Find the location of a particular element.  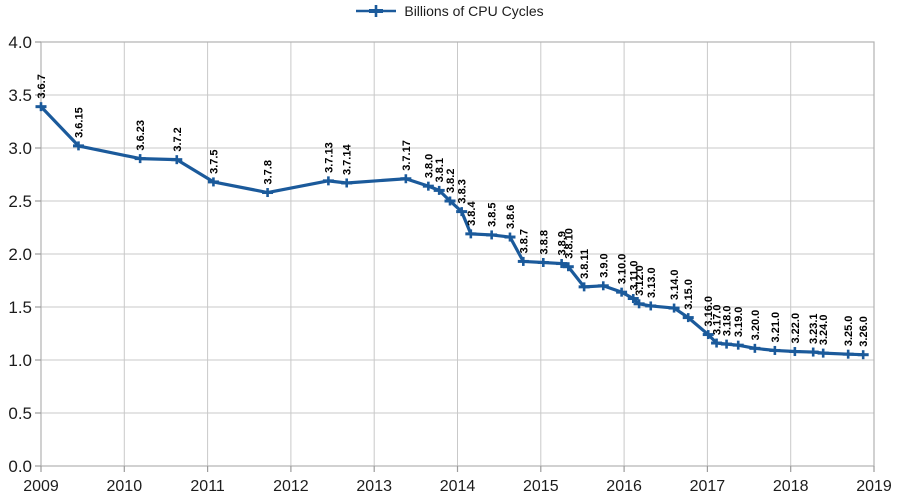

x-axis-tick-label: 2011 is located at coordinates (207, 486).